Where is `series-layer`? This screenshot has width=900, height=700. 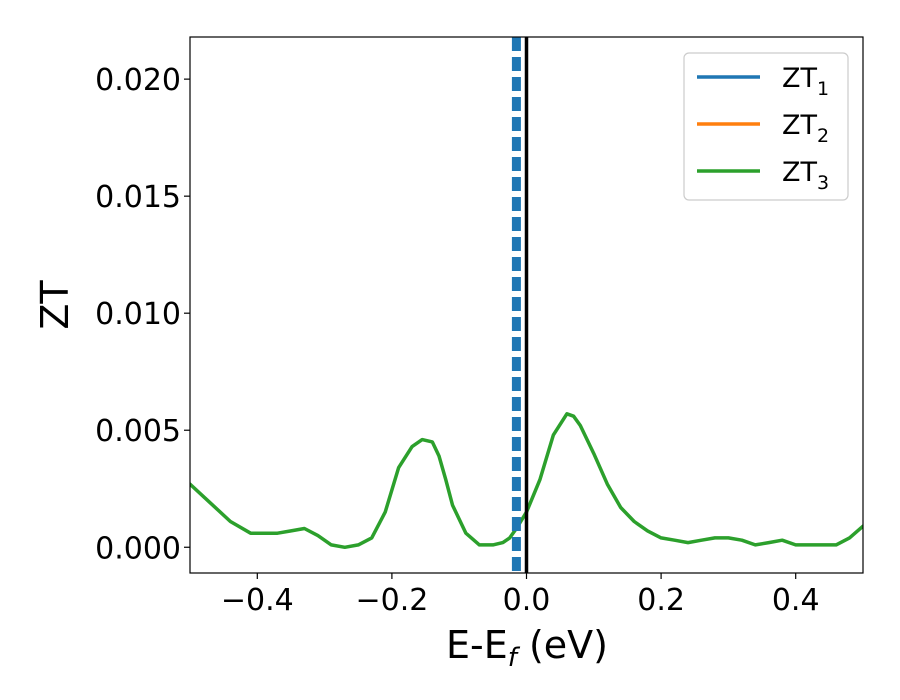 series-layer is located at coordinates (526, 481).